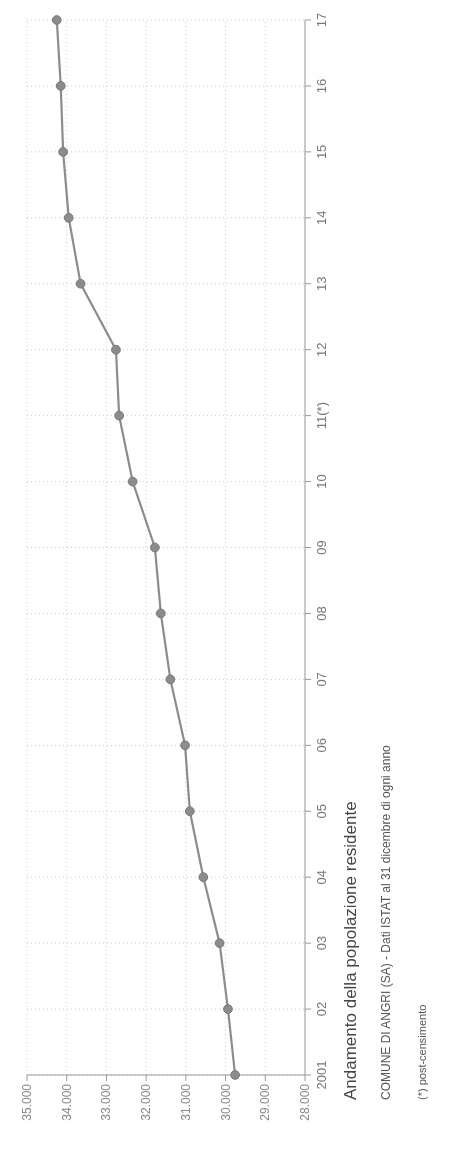 The width and height of the screenshot is (474, 1169). Describe the element at coordinates (321, 86) in the screenshot. I see `y-tick-label: 16` at that location.